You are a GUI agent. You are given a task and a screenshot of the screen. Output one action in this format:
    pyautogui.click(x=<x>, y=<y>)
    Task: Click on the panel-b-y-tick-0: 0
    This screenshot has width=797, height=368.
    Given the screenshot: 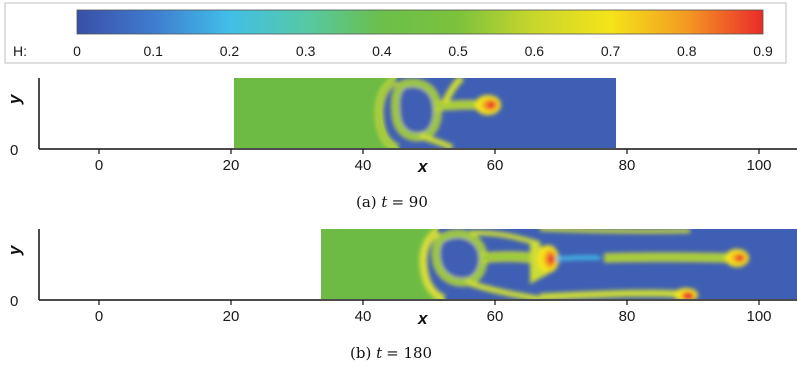 What is the action you would take?
    pyautogui.click(x=14, y=301)
    